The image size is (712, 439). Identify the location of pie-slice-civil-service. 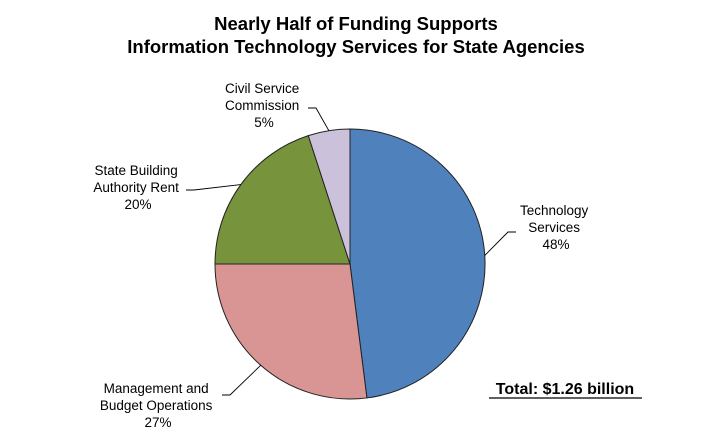
(329, 196).